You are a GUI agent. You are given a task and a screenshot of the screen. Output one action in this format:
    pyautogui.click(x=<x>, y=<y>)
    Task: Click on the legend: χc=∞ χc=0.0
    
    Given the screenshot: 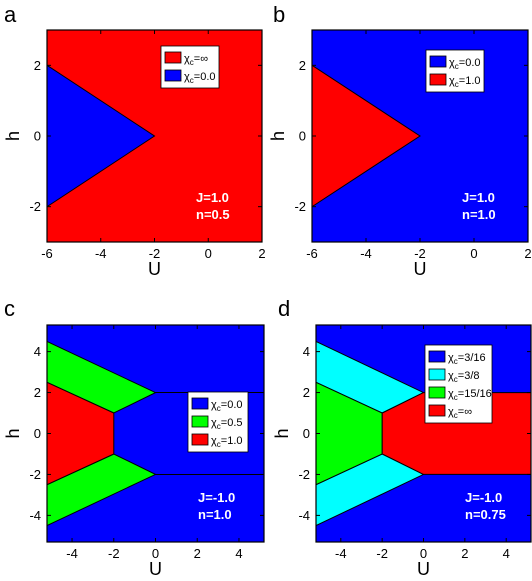 What is the action you would take?
    pyautogui.click(x=190, y=67)
    